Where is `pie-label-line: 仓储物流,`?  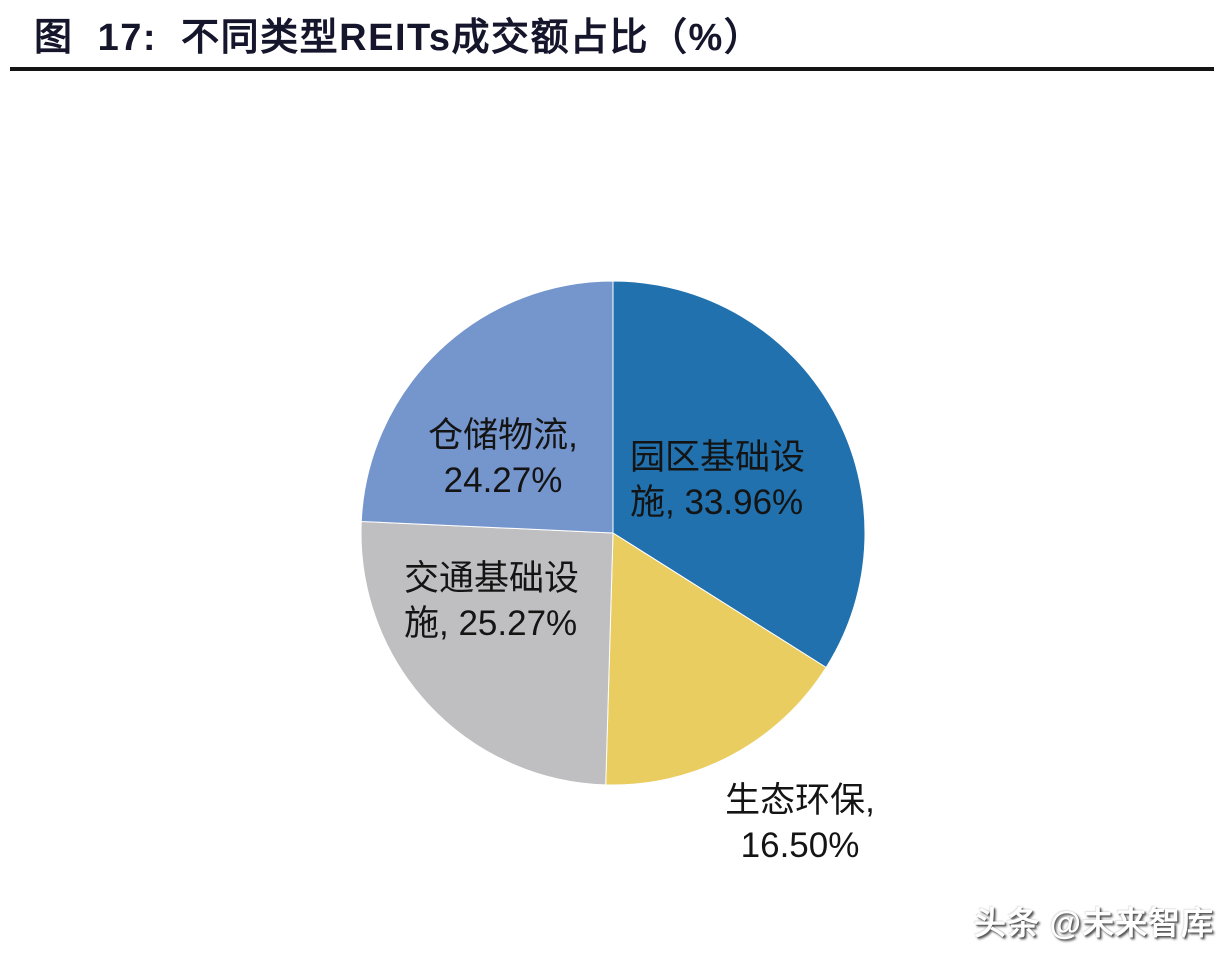
pie-label-line: 仓储物流, is located at coordinates (503, 435).